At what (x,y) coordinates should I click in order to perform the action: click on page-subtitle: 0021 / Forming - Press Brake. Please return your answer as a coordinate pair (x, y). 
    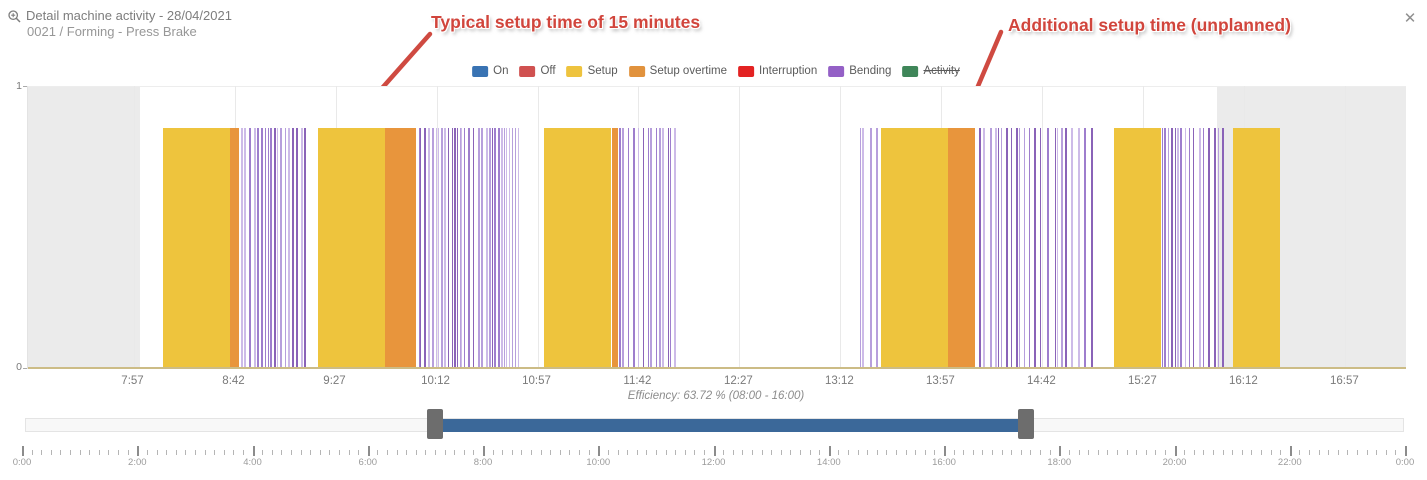
    Looking at the image, I should click on (112, 31).